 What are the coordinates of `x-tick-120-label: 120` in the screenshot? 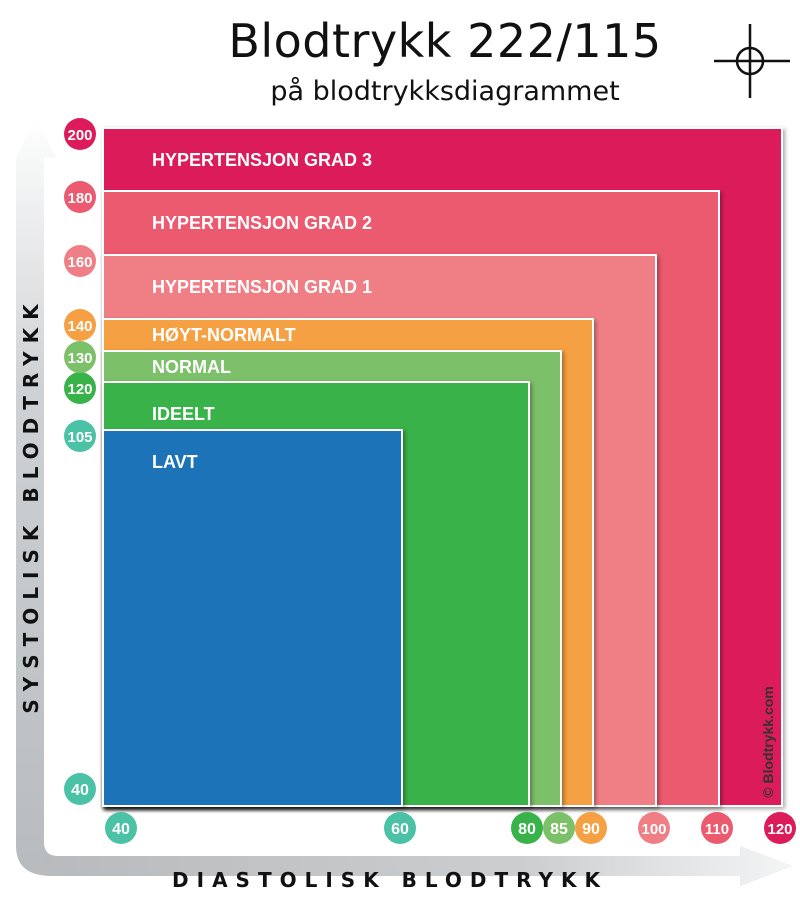 It's located at (779, 829).